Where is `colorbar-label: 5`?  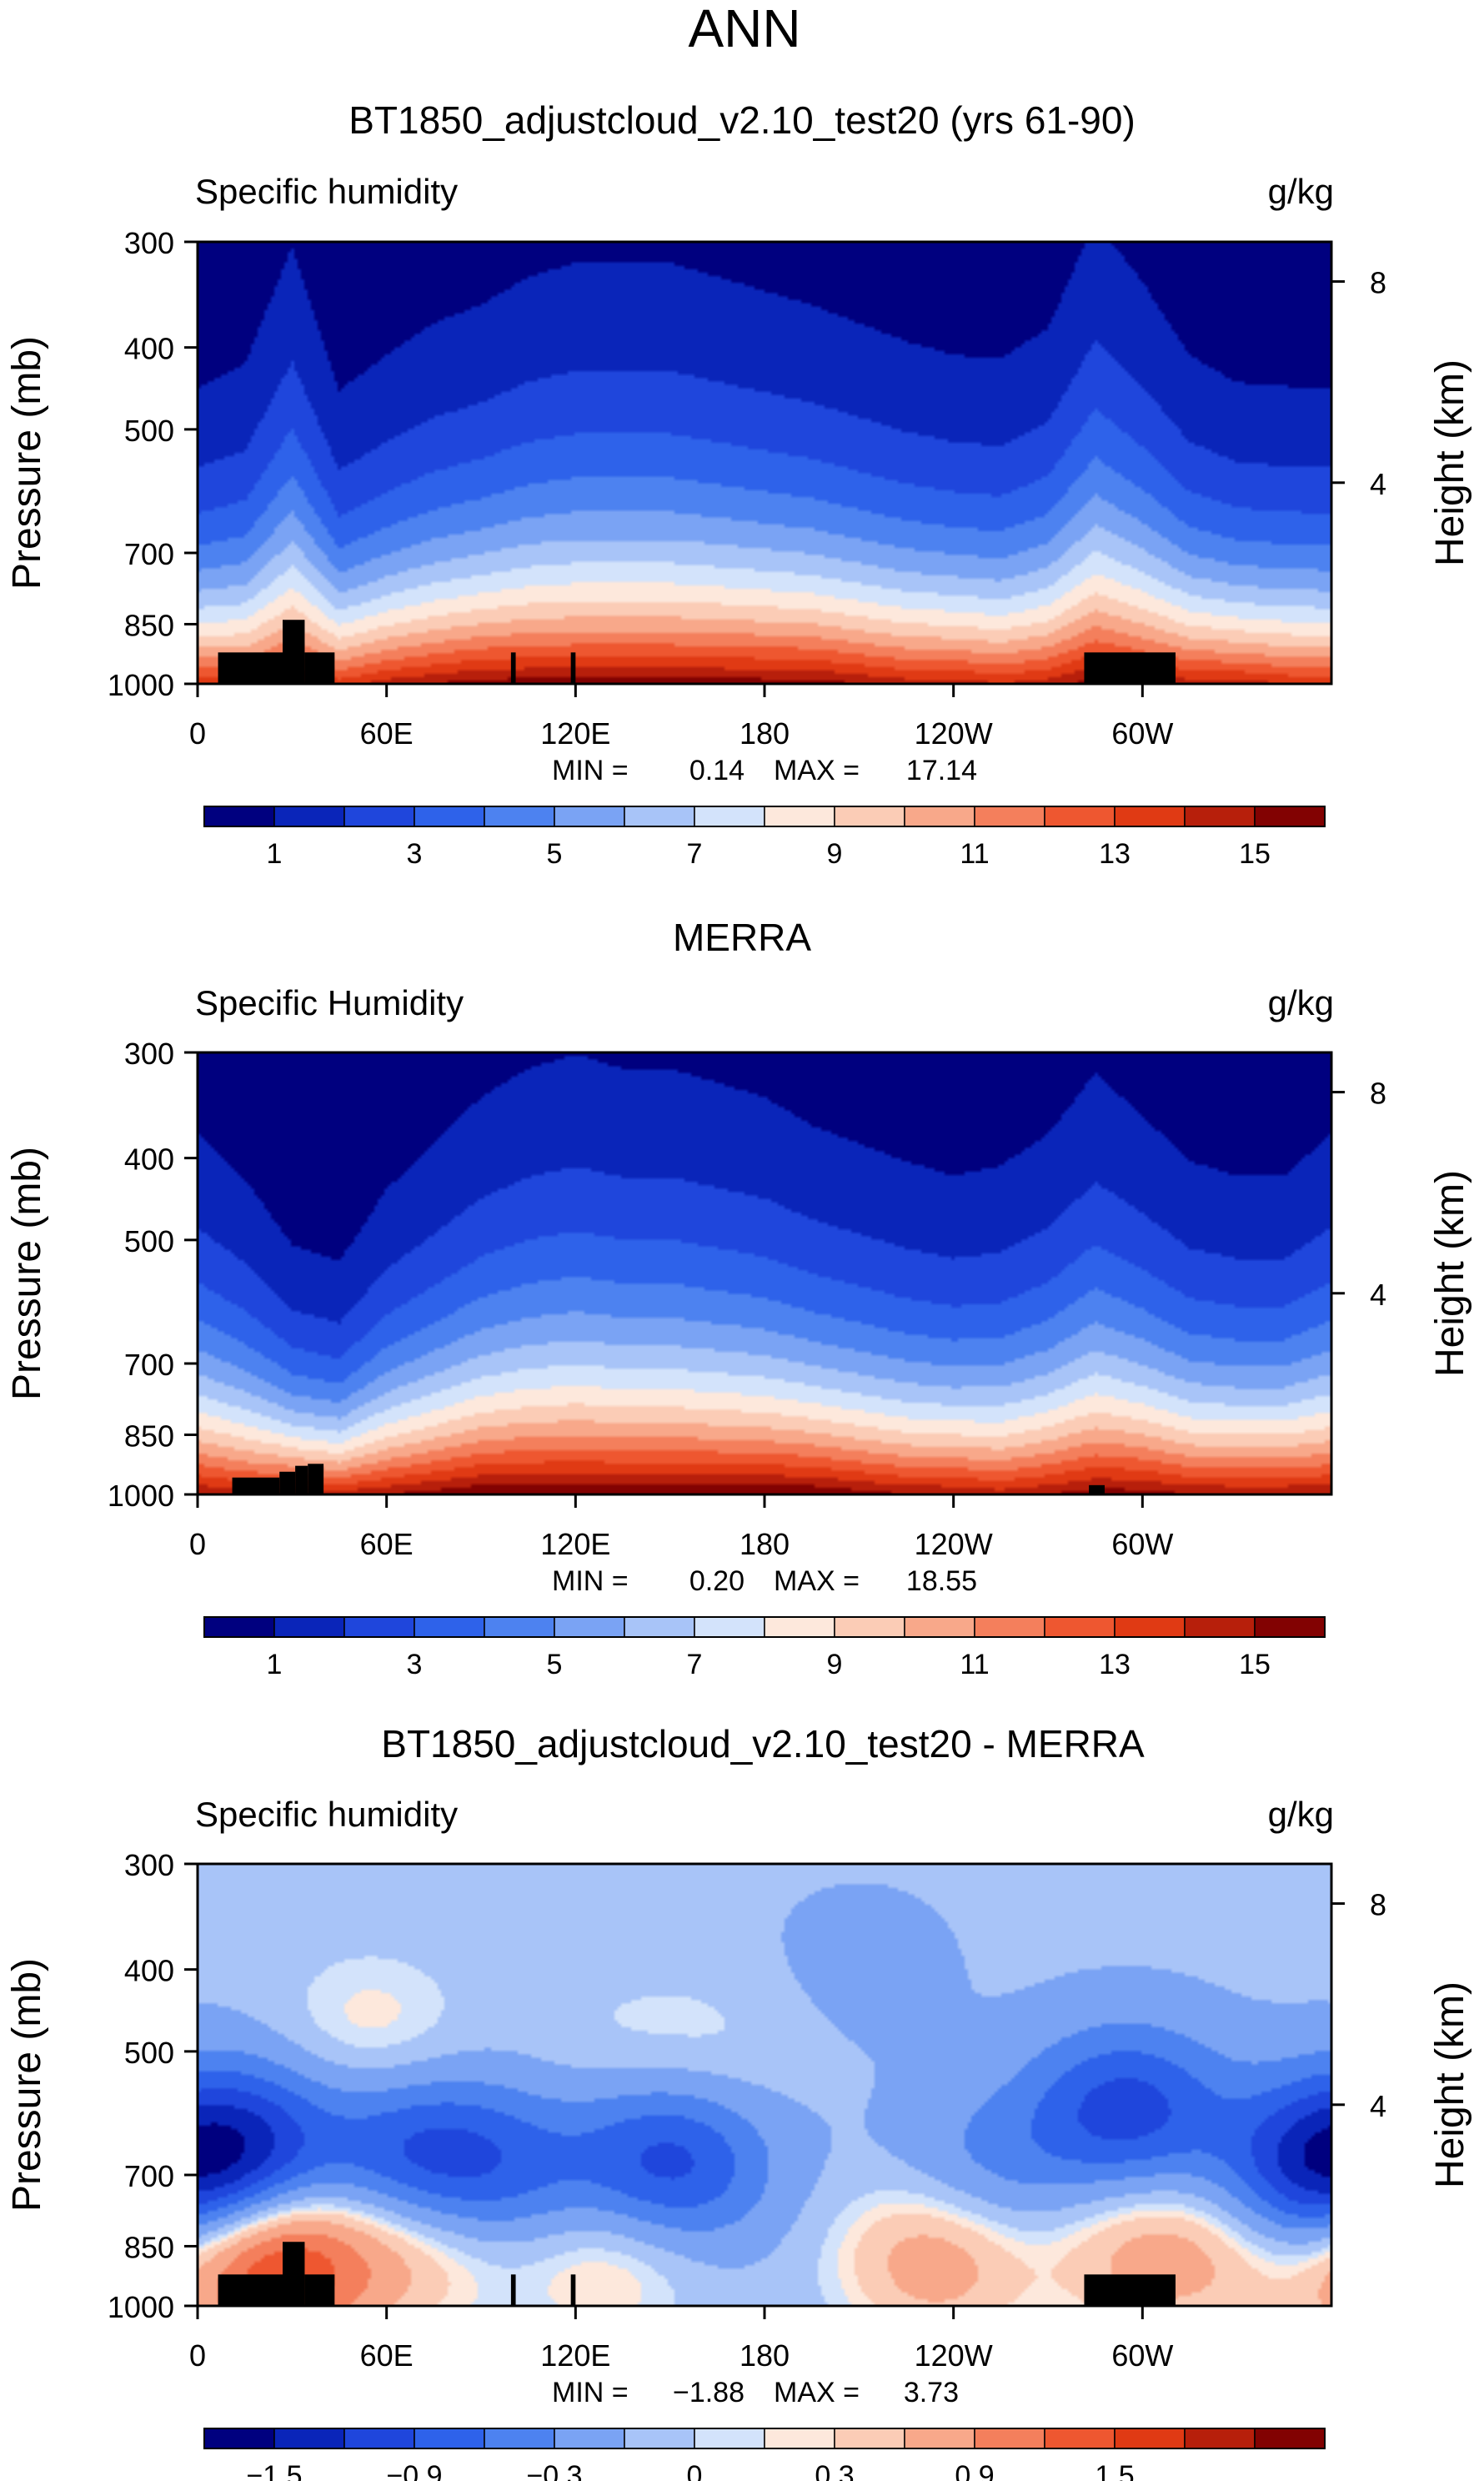 colorbar-label: 5 is located at coordinates (555, 1664).